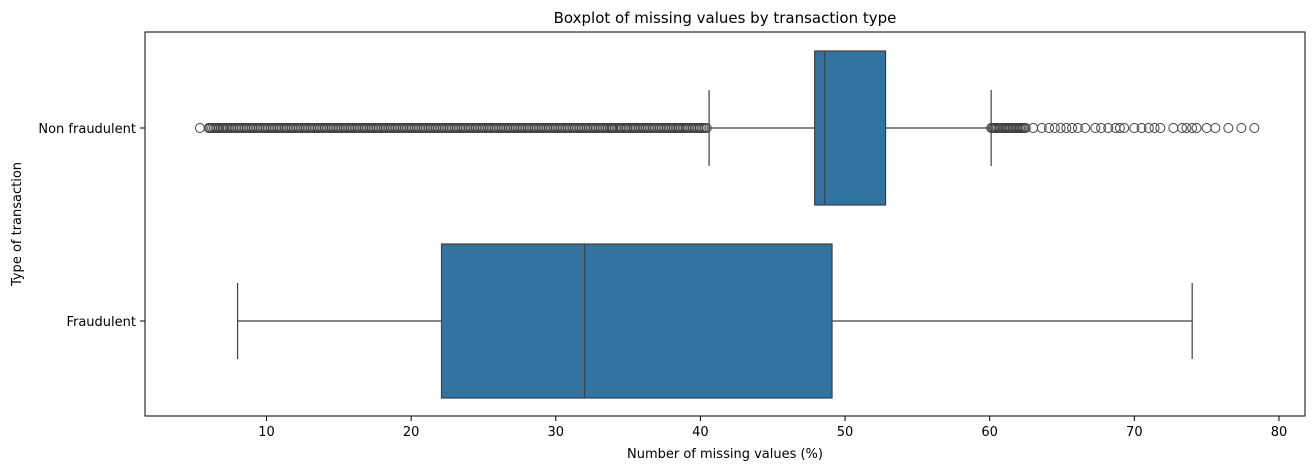 The width and height of the screenshot is (1316, 470). What do you see at coordinates (727, 128) in the screenshot?
I see `outliers-layer` at bounding box center [727, 128].